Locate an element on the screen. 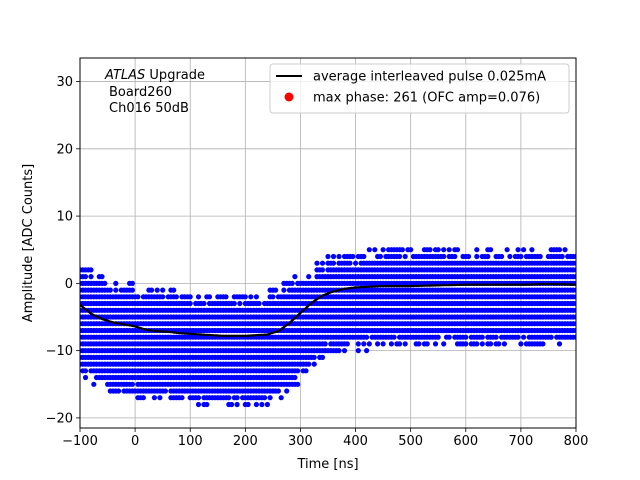  y-tick-label: 0 is located at coordinates (69, 284).